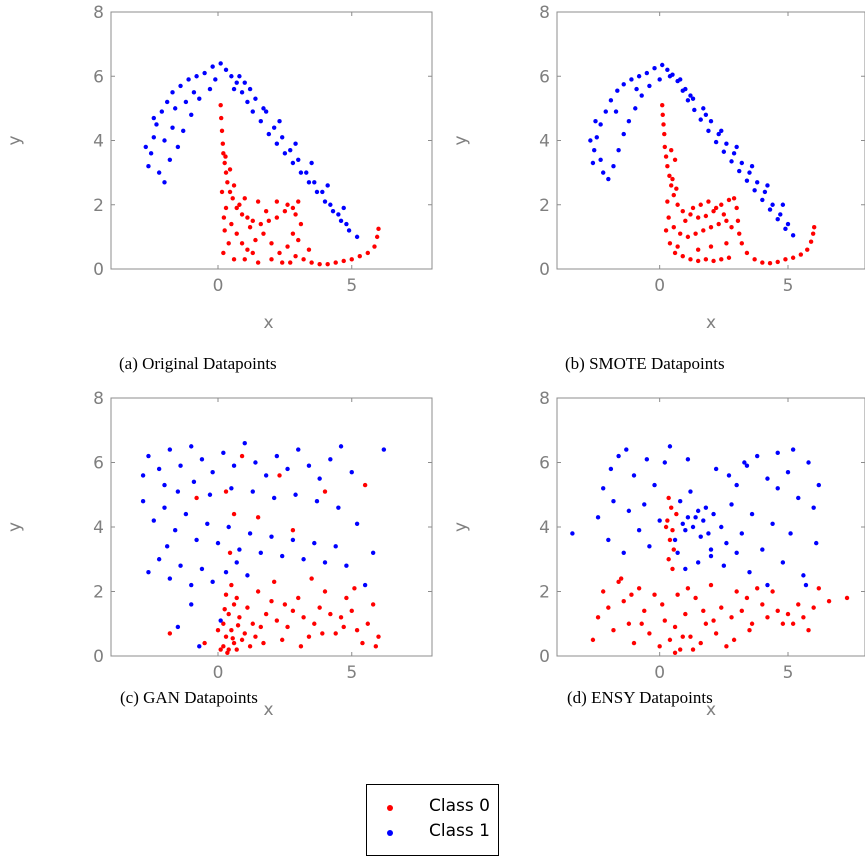 This screenshot has width=865, height=856. Describe the element at coordinates (544, 399) in the screenshot. I see `y-tick-label-d: 8` at that location.